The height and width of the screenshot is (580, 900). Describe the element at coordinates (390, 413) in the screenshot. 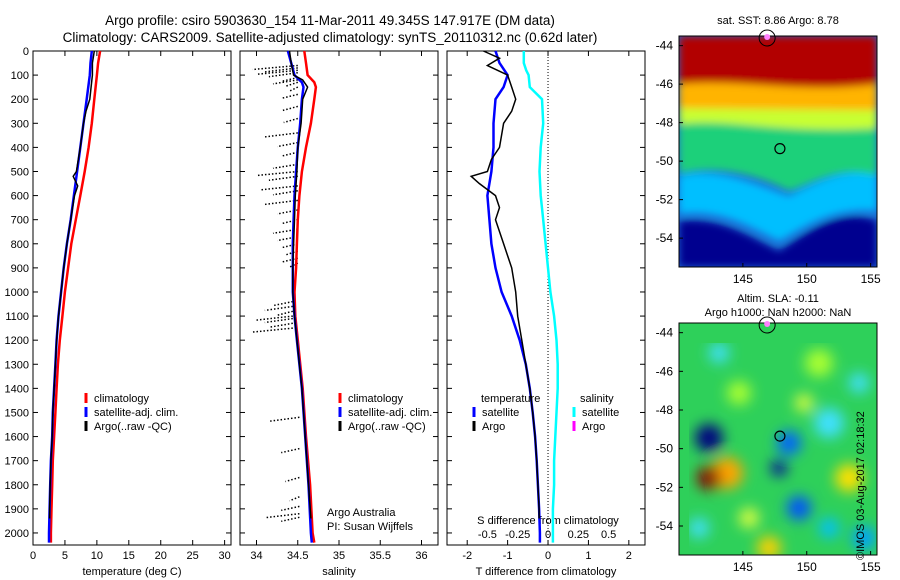

I see `legend-entry: satellite-adj. clim.` at that location.